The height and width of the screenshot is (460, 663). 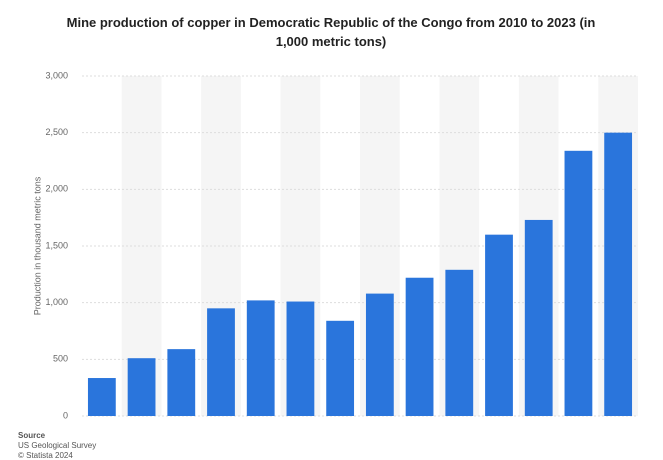 I want to click on y-tick-label: 2,000, so click(x=56, y=189).